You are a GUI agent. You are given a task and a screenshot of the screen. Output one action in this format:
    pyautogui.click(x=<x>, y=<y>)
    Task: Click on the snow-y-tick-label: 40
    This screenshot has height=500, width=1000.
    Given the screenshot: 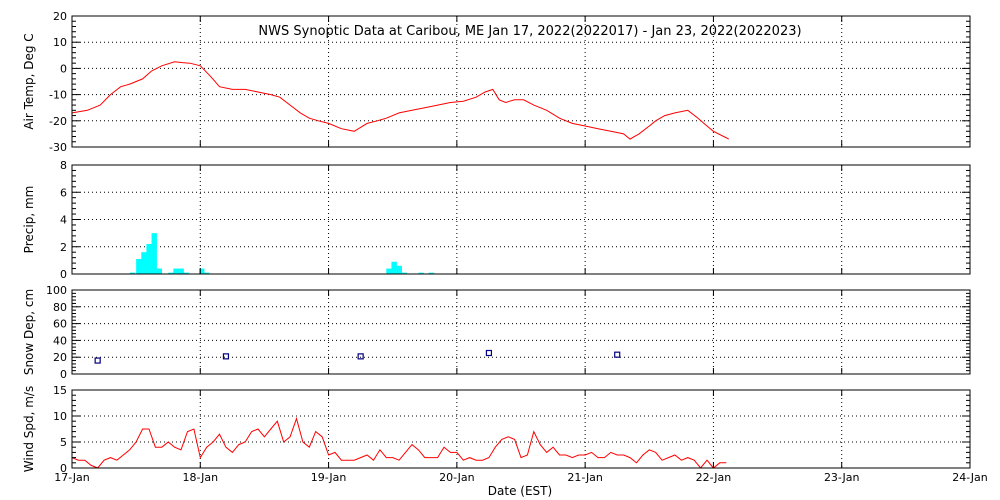 What is the action you would take?
    pyautogui.click(x=60, y=340)
    